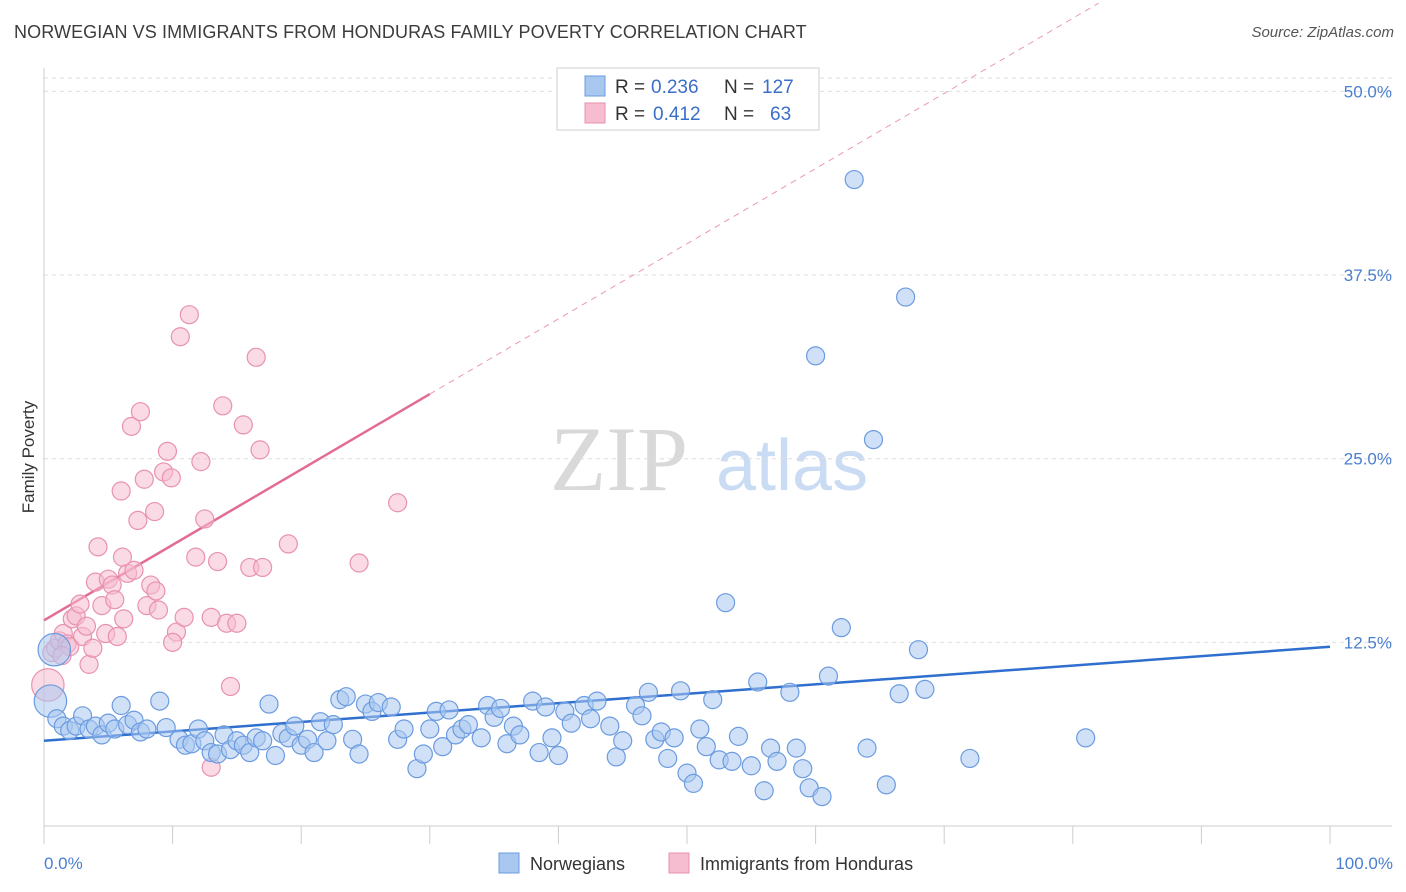 The image size is (1406, 892). I want to click on y-tick-label: 50.0%, so click(1368, 91).